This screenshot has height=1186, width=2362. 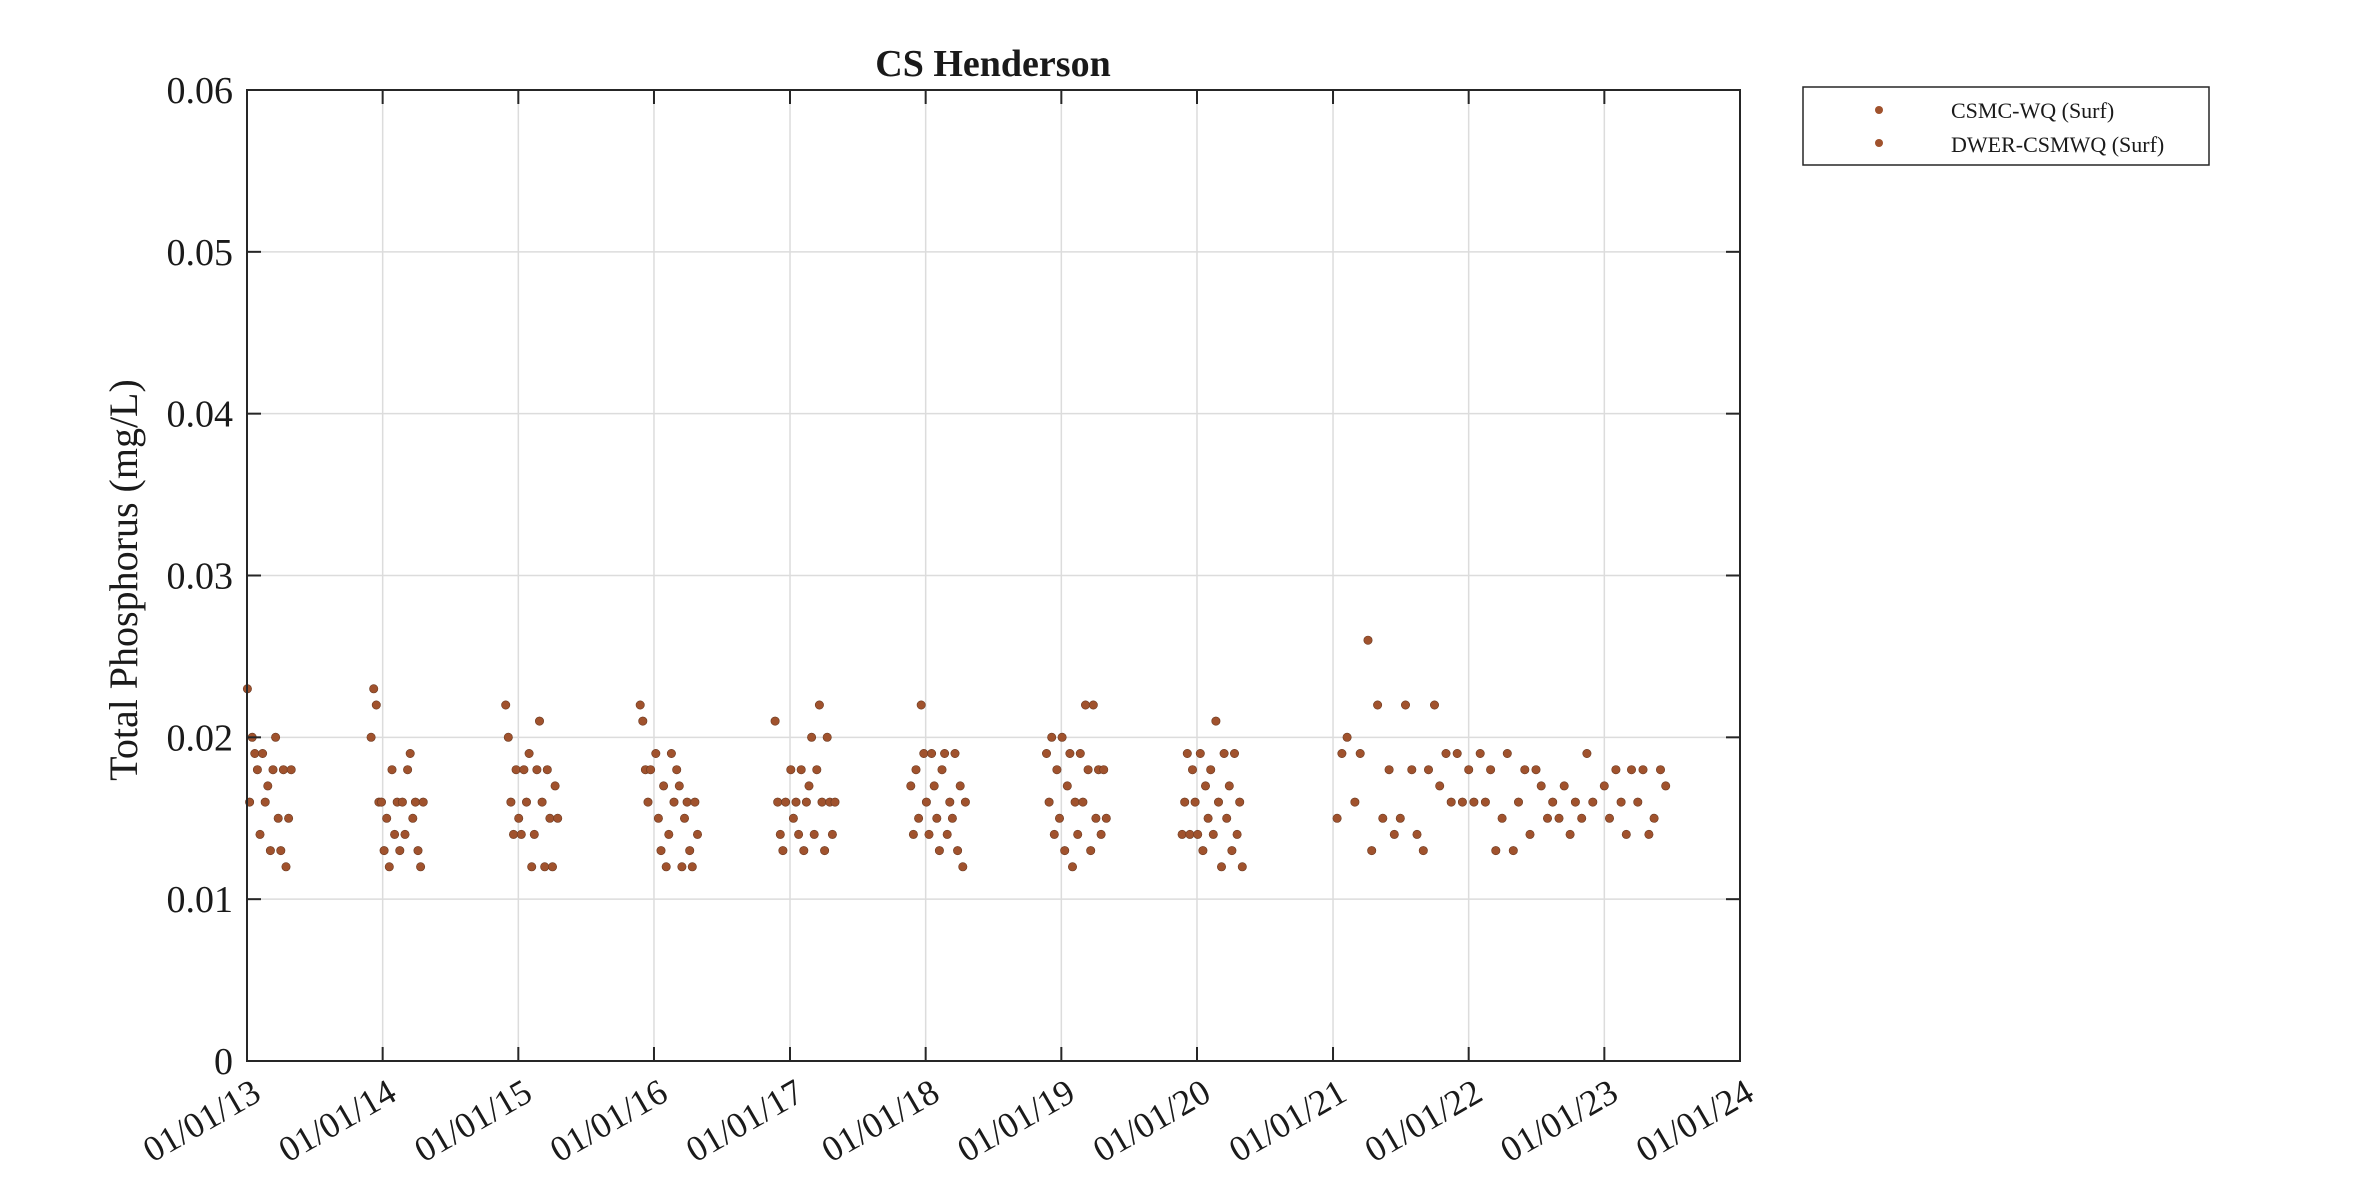 I want to click on legend-label-csmc-wq: CSMC-WQ (Surf), so click(x=2032, y=110).